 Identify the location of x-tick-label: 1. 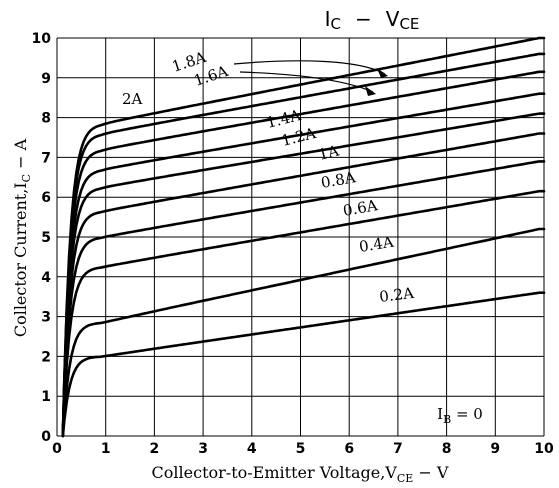
(106, 449).